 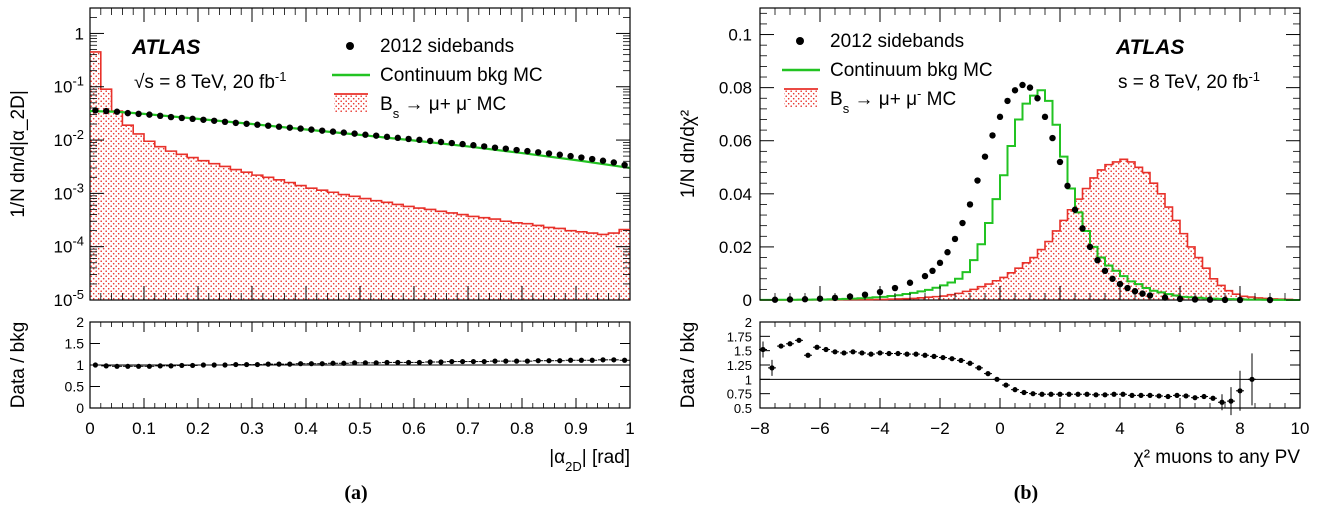 What do you see at coordinates (743, 408) in the screenshot?
I see `ratio-y-tick-label: 0.5` at bounding box center [743, 408].